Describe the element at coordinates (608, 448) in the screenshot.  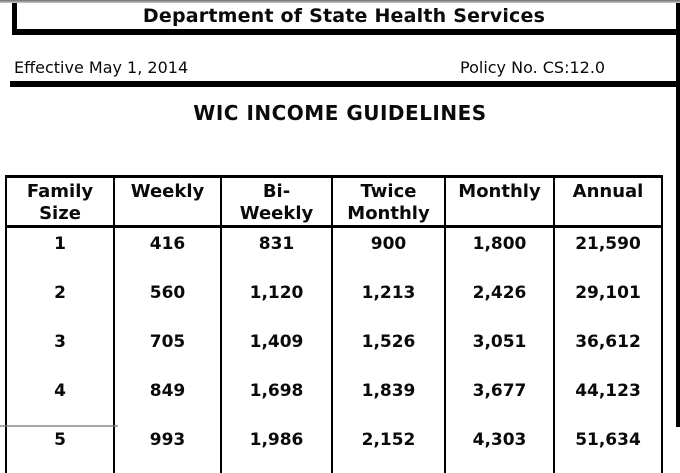
I see `table-cell: 51,634` at that location.